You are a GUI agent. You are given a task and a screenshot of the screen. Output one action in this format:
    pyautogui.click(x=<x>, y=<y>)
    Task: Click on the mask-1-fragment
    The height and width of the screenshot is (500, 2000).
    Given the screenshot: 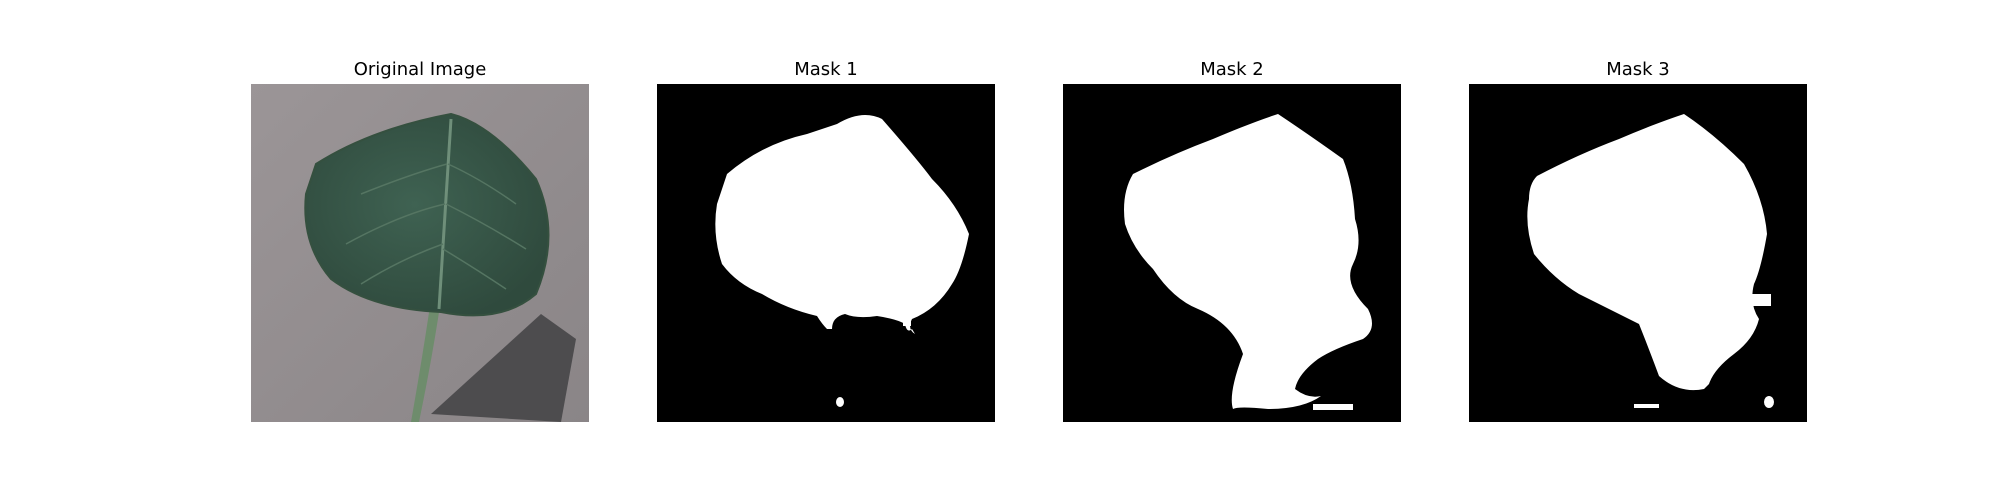 What is the action you would take?
    pyautogui.click(x=907, y=319)
    